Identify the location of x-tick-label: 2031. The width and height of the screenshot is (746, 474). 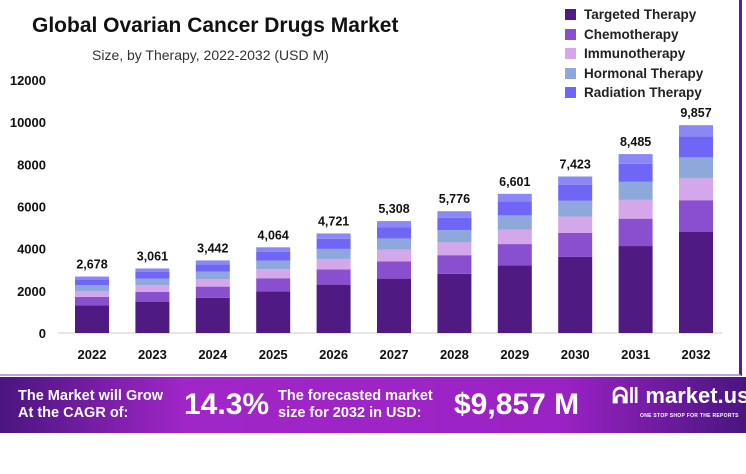
(635, 354).